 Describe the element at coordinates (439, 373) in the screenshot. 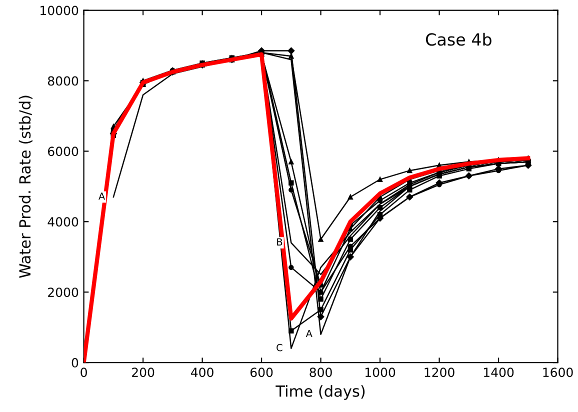

I see `x-tick-label: 1200` at that location.